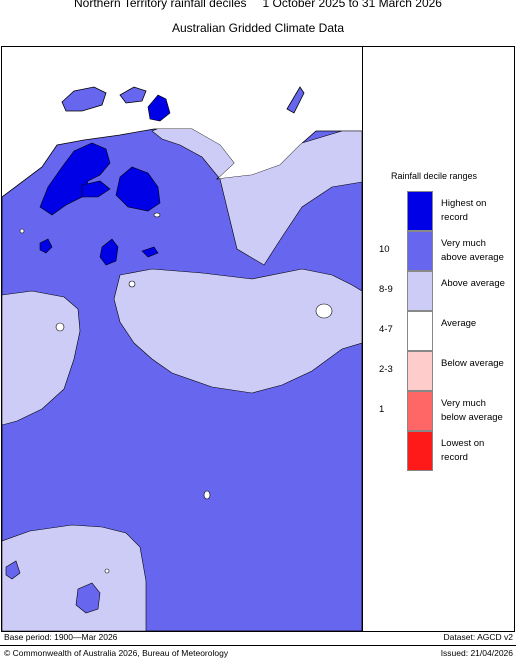 The image size is (516, 659). Describe the element at coordinates (386, 289) in the screenshot. I see `legend-decile: 8-9` at that location.